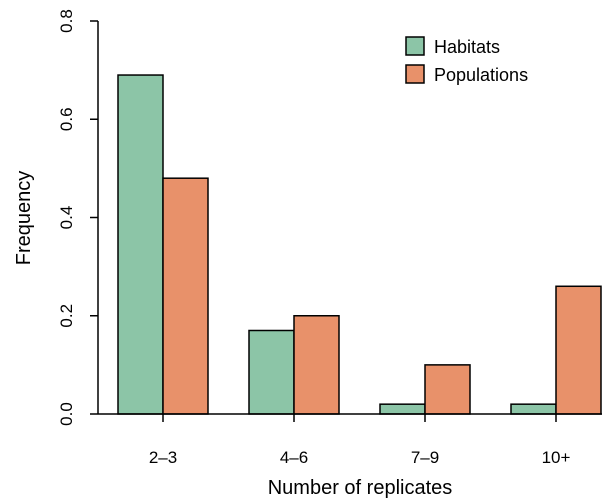 This screenshot has height=503, width=608. Describe the element at coordinates (360, 440) in the screenshot. I see `x-axis: 2–3 4–6 7–9 10+` at that location.